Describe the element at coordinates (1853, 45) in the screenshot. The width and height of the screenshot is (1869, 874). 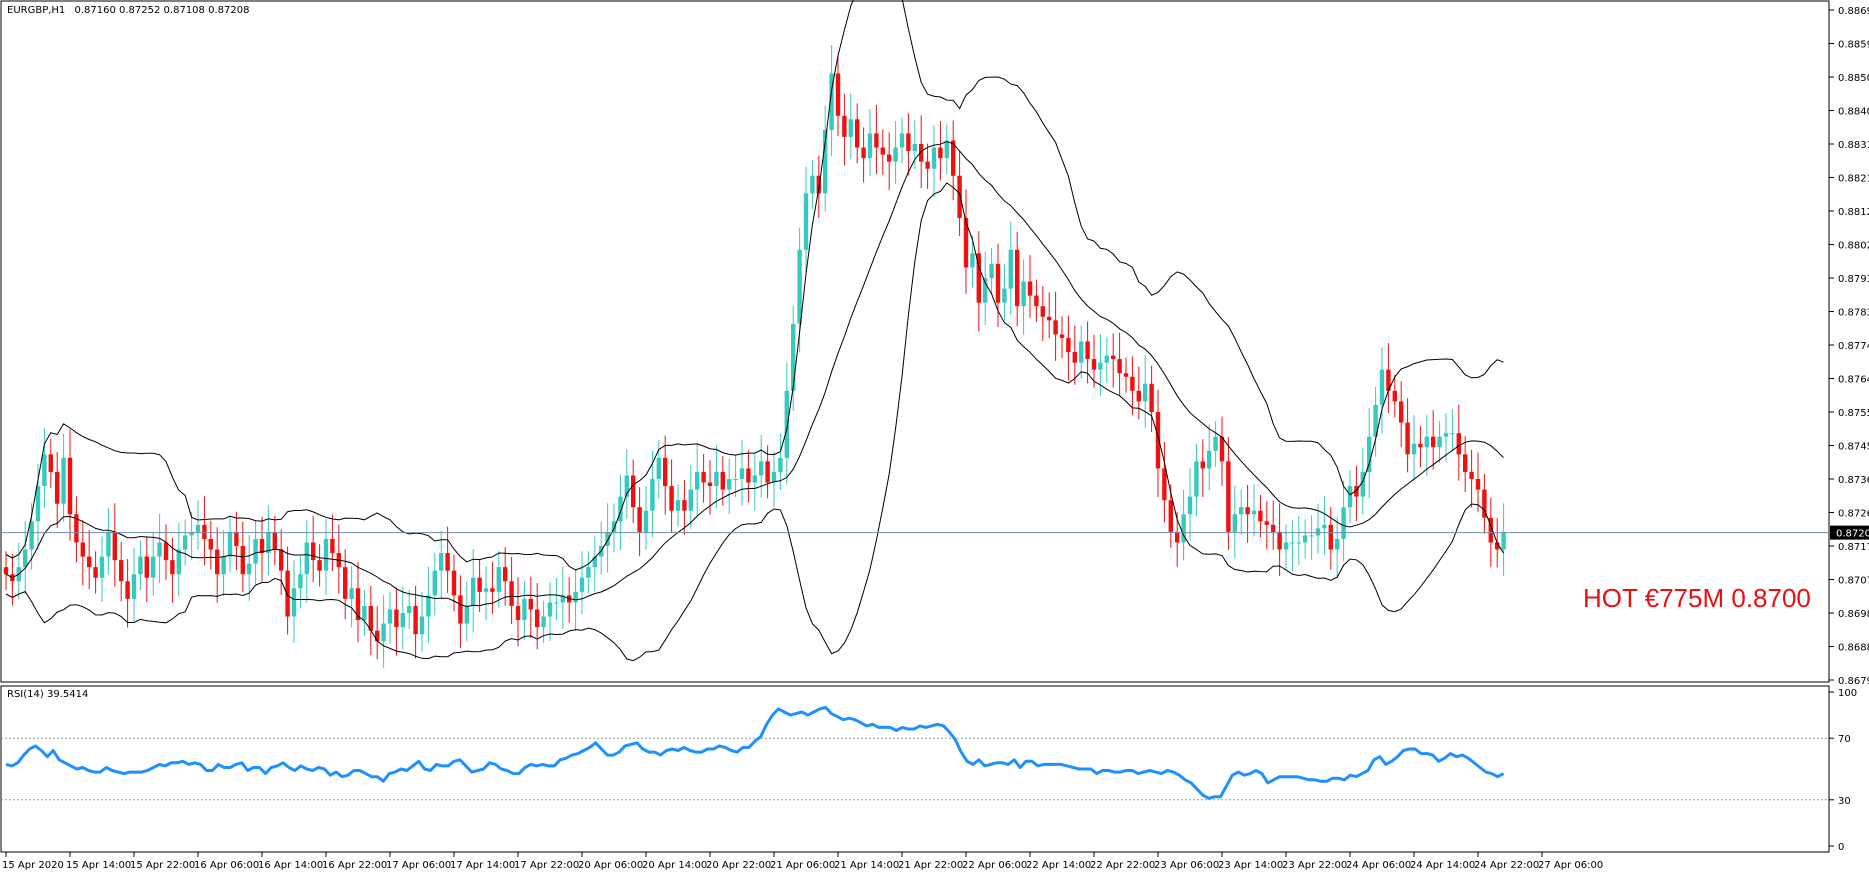
I see `price-tick-label: 0.88595` at that location.